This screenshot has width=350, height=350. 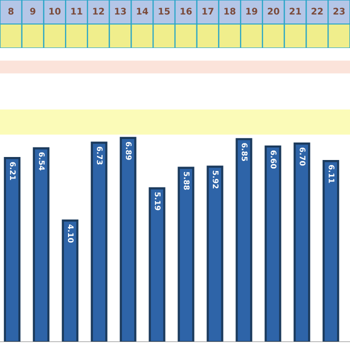 I want to click on text: 16, so click(x=186, y=11).